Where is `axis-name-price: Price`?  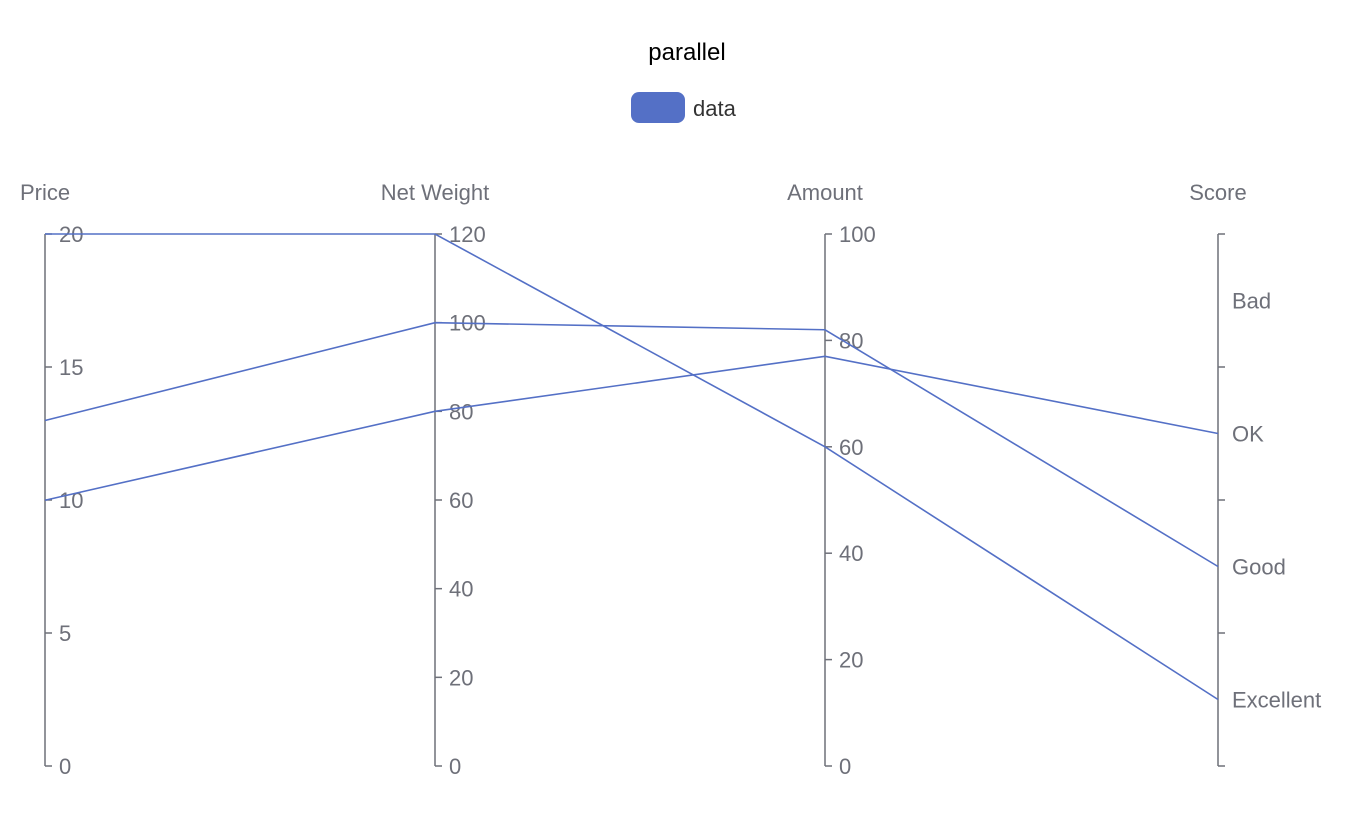 axis-name-price: Price is located at coordinates (45, 192).